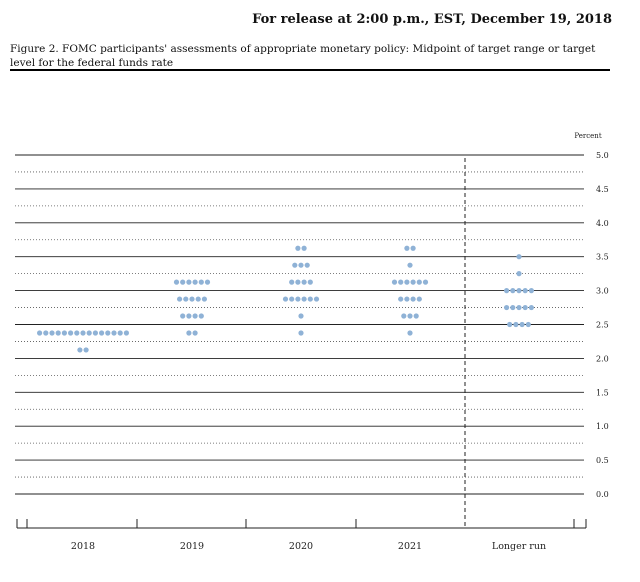 This screenshot has width=640, height=582. What do you see at coordinates (602, 223) in the screenshot?
I see `y-tick-label: 4.0` at bounding box center [602, 223].